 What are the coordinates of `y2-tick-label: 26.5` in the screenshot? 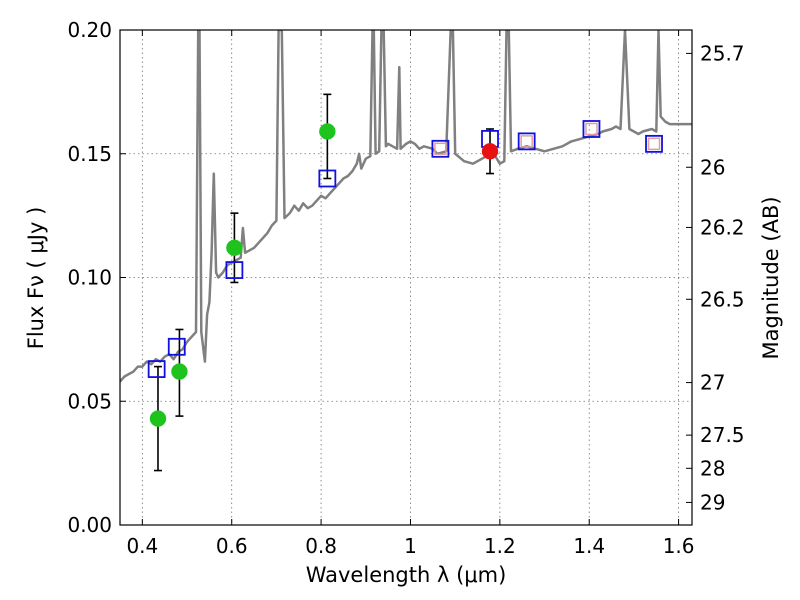 It's located at (722, 299).